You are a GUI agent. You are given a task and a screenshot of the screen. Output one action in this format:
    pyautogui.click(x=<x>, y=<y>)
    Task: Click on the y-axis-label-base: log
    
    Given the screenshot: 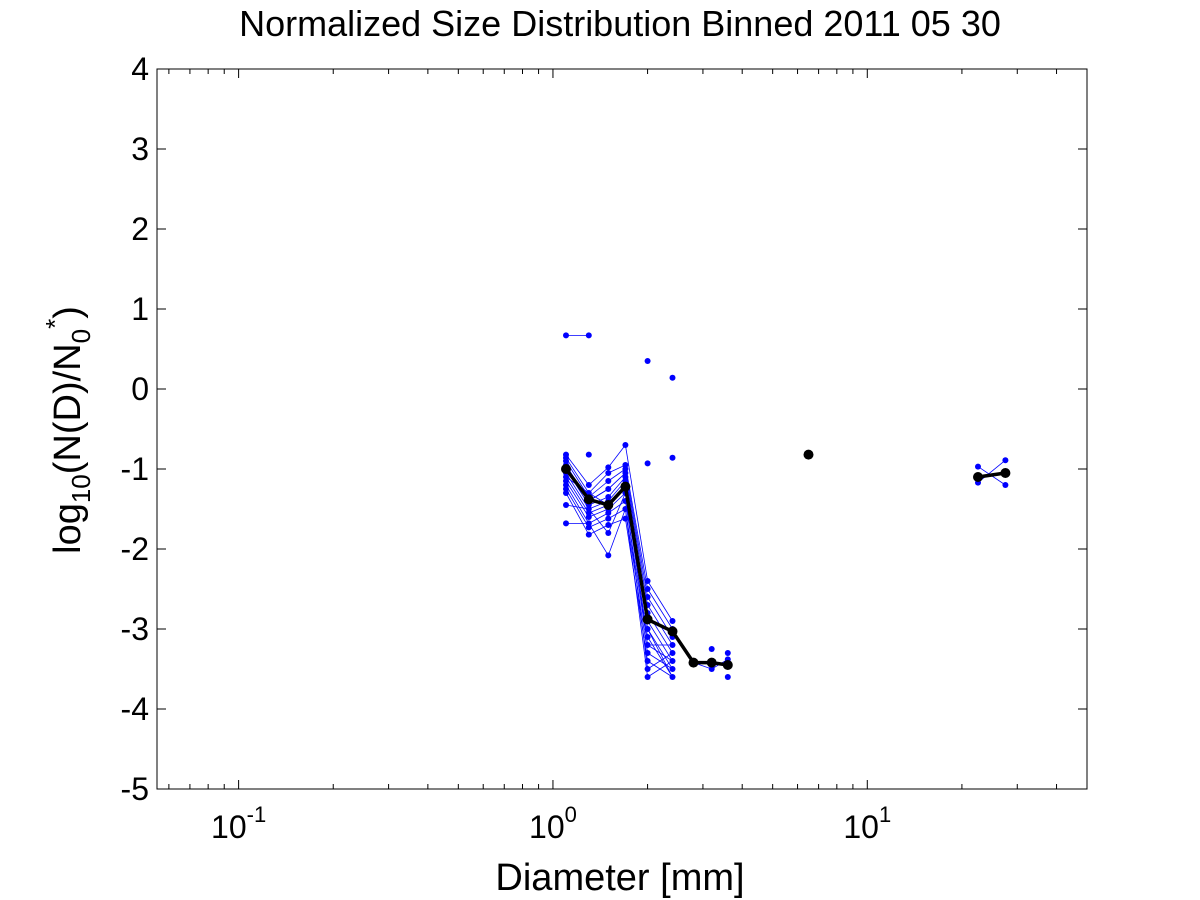 What is the action you would take?
    pyautogui.click(x=68, y=528)
    